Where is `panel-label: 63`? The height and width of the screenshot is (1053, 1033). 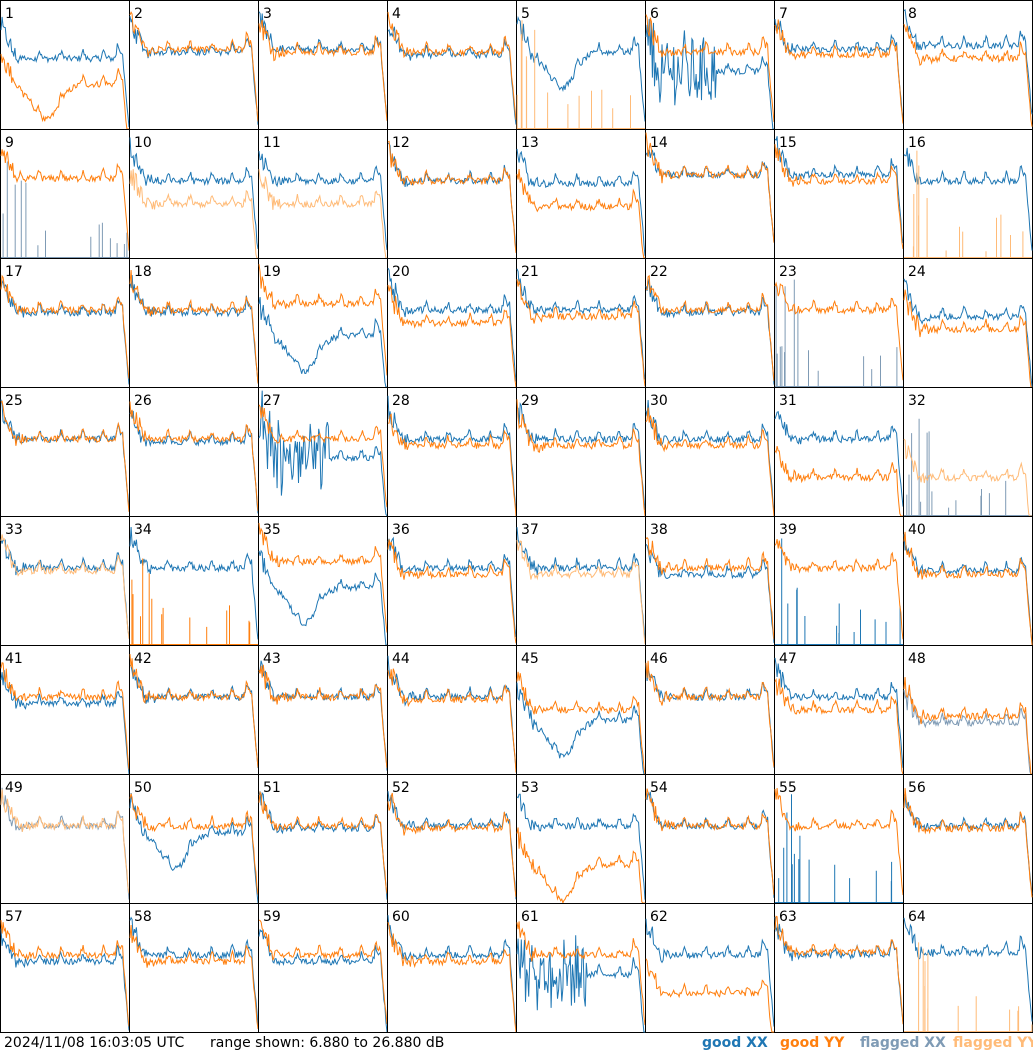
panel-label: 63 is located at coordinates (788, 917).